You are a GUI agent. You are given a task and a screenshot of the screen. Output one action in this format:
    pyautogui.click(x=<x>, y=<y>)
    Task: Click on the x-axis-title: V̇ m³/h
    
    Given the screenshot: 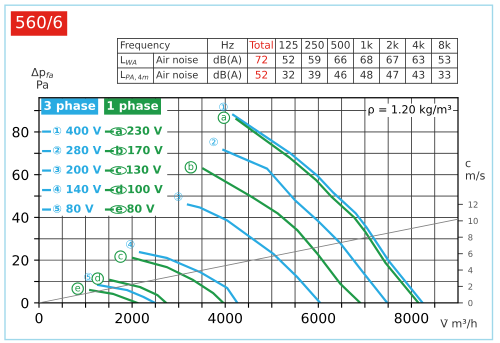 What is the action you would take?
    pyautogui.click(x=458, y=323)
    